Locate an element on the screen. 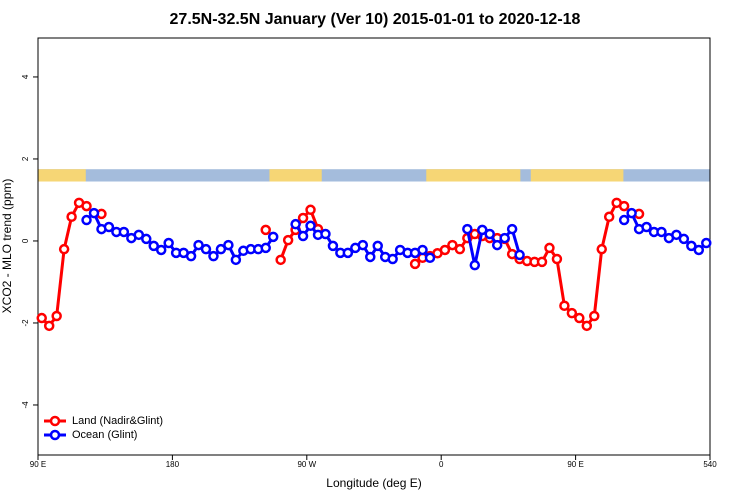 The width and height of the screenshot is (750, 500). x-axis-title: Longitude (deg E) is located at coordinates (373, 483).